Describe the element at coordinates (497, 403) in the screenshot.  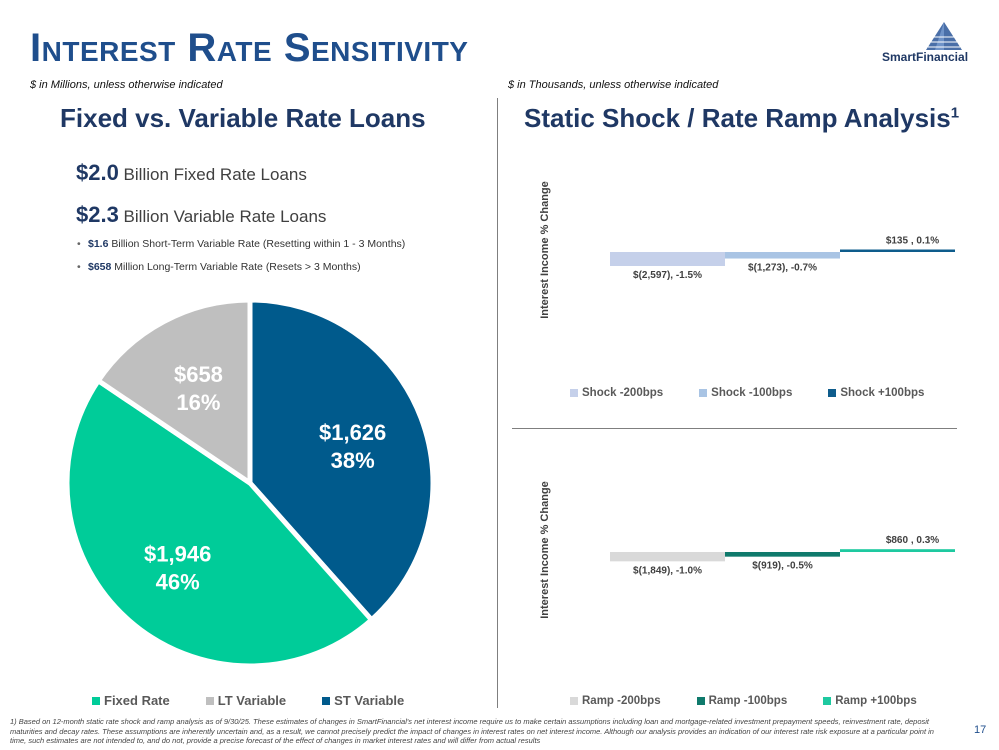
I see `vertical-divider` at that location.